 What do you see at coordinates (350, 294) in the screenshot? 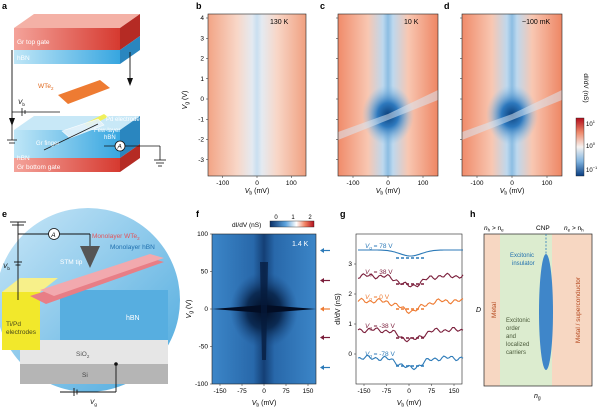
I see `ytick-label-g: 2` at bounding box center [350, 294].